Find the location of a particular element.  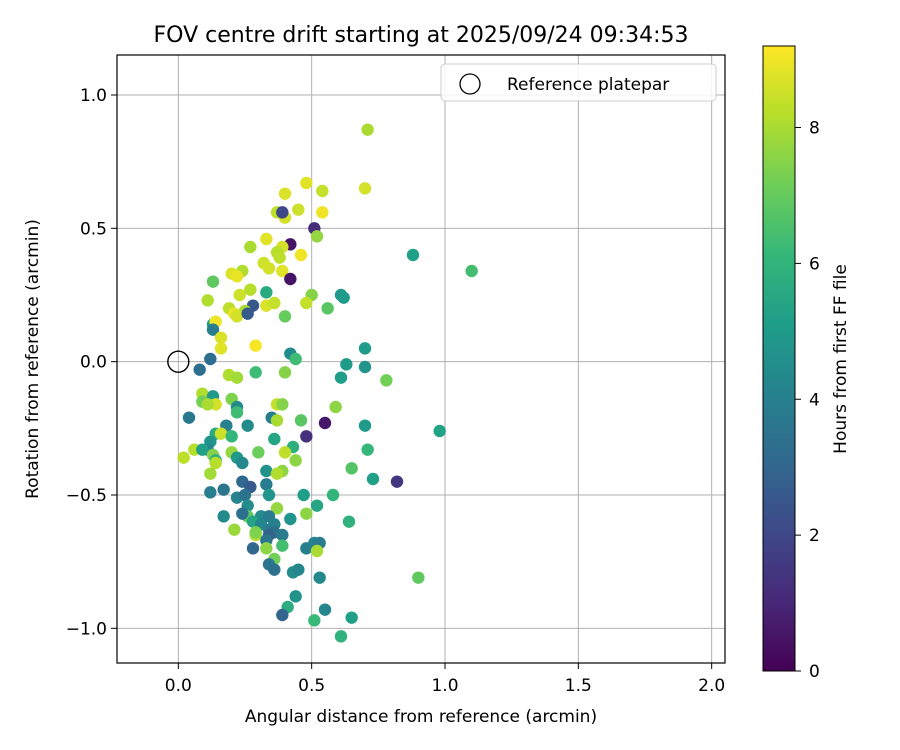

y-tick-label: 1.0 is located at coordinates (93, 96).